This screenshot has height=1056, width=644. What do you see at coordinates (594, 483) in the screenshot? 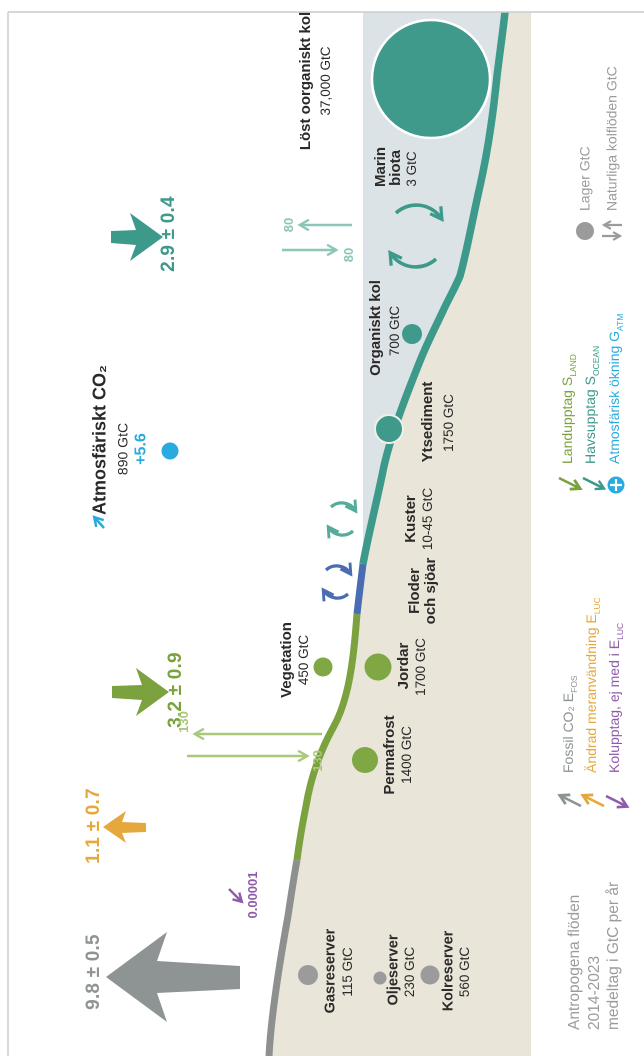
I see `legend-oceansink-arrow-icon` at bounding box center [594, 483].